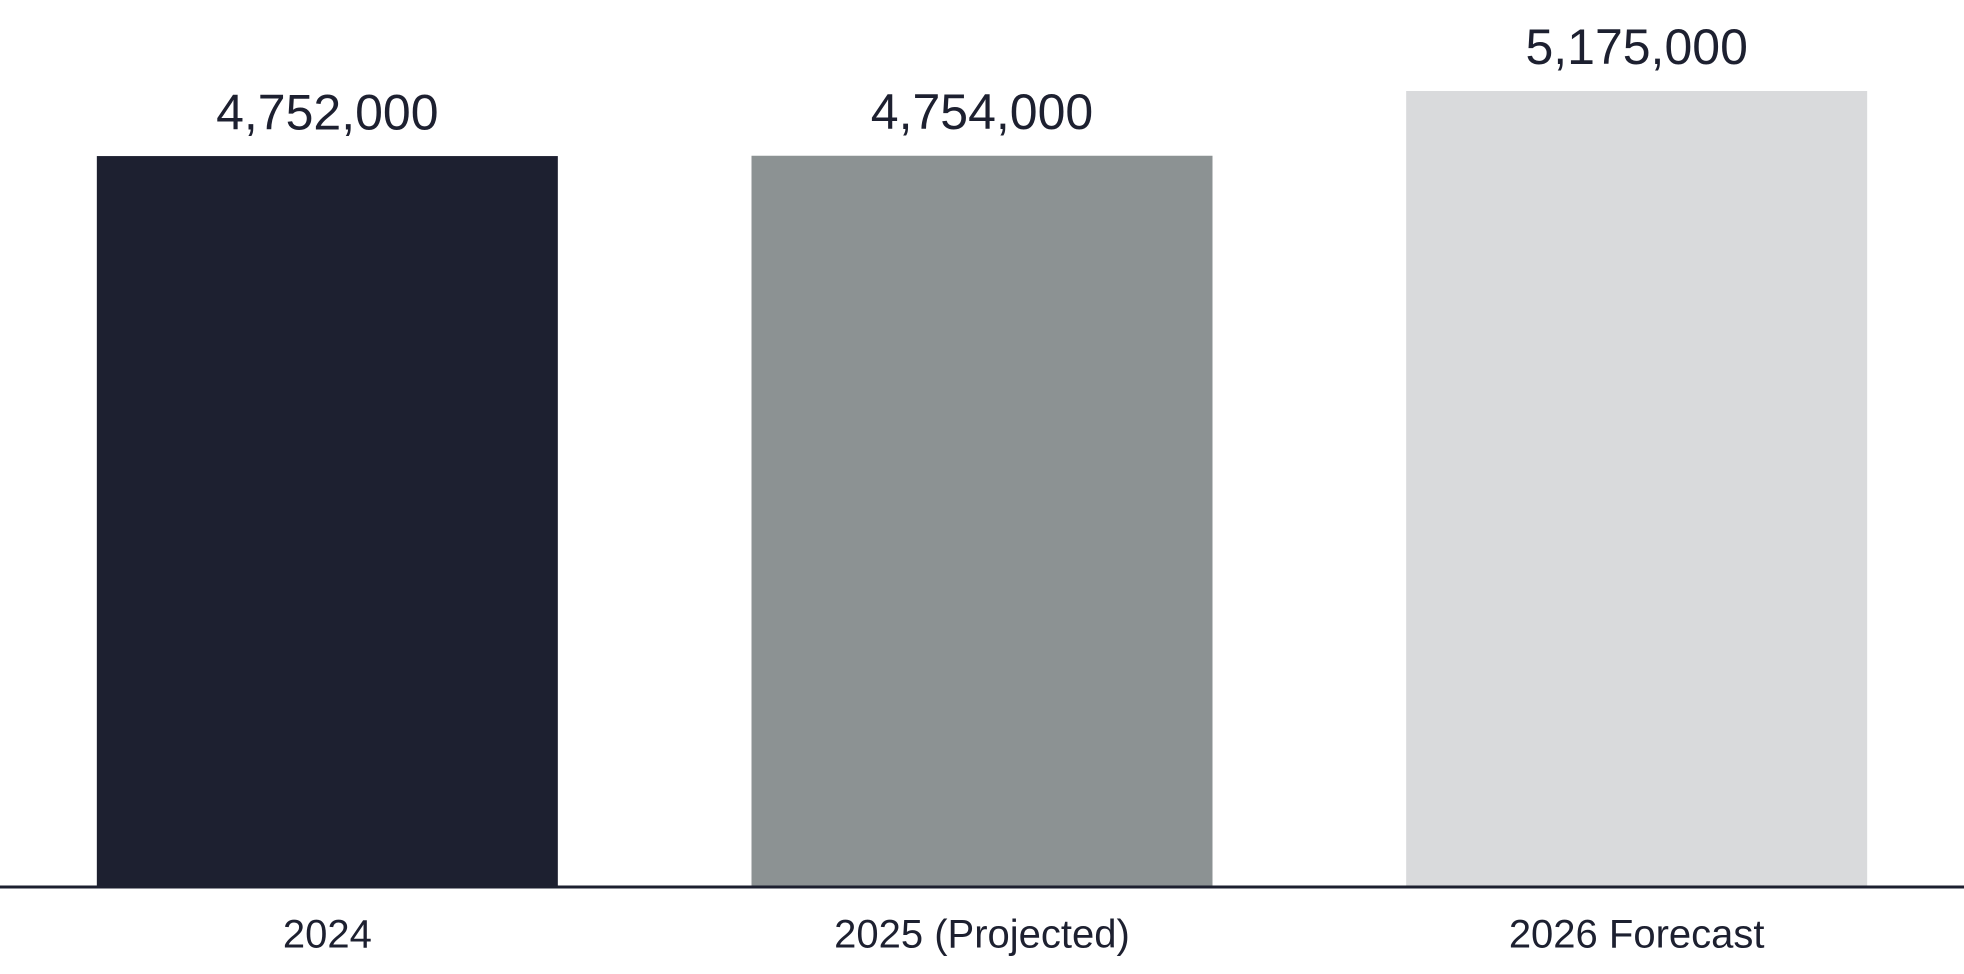  I want to click on value-label: 4,752,000, so click(327, 112).